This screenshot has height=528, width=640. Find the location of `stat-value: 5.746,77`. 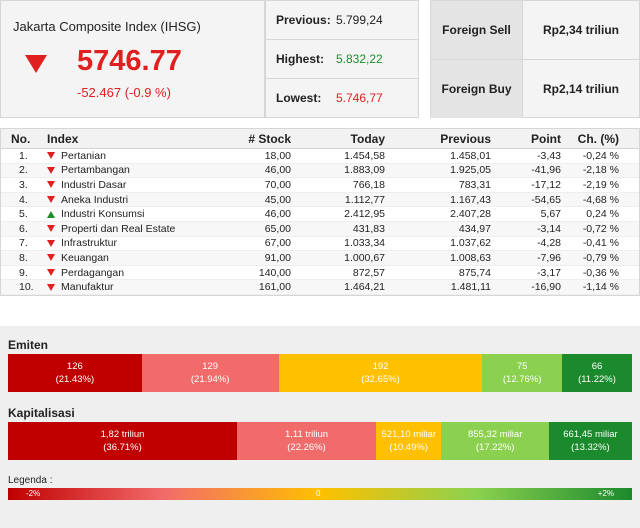

stat-value: 5.746,77 is located at coordinates (359, 98).